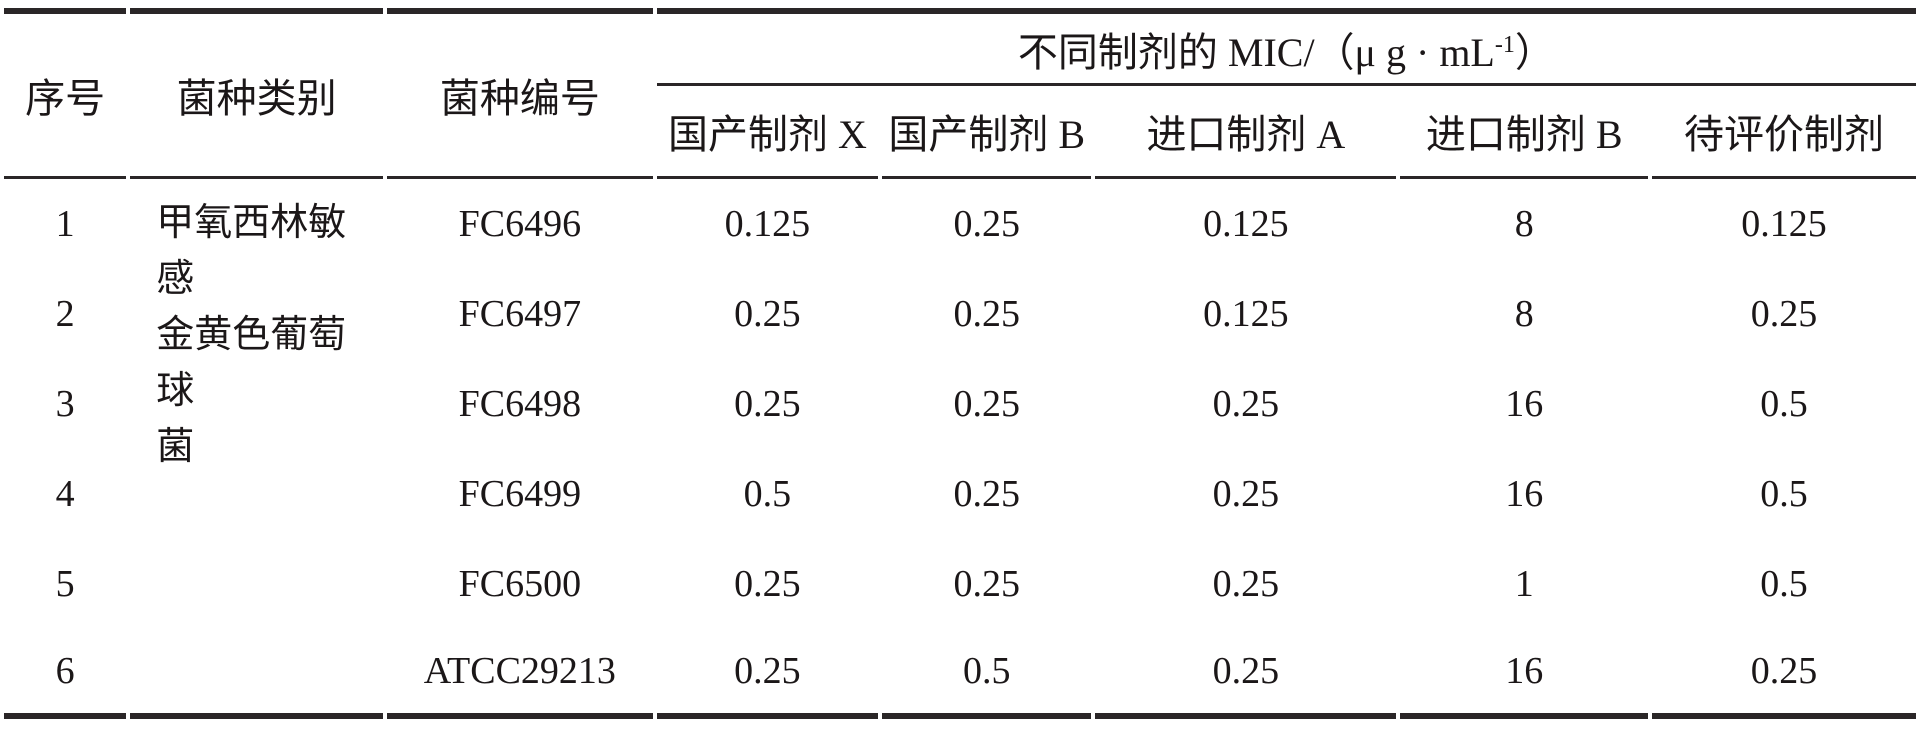 This screenshot has height=744, width=1920. What do you see at coordinates (519, 93) in the screenshot?
I see `column-header-strain-id: 菌种编号` at bounding box center [519, 93].